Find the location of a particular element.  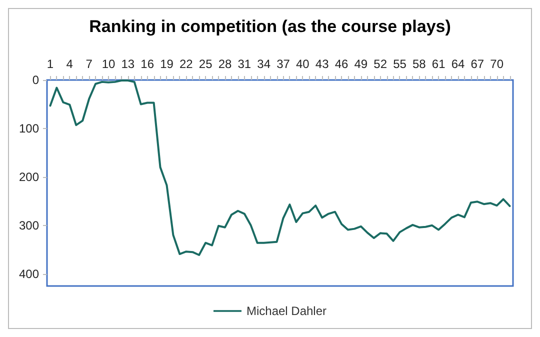

x-tick-label: 43 is located at coordinates (322, 64).